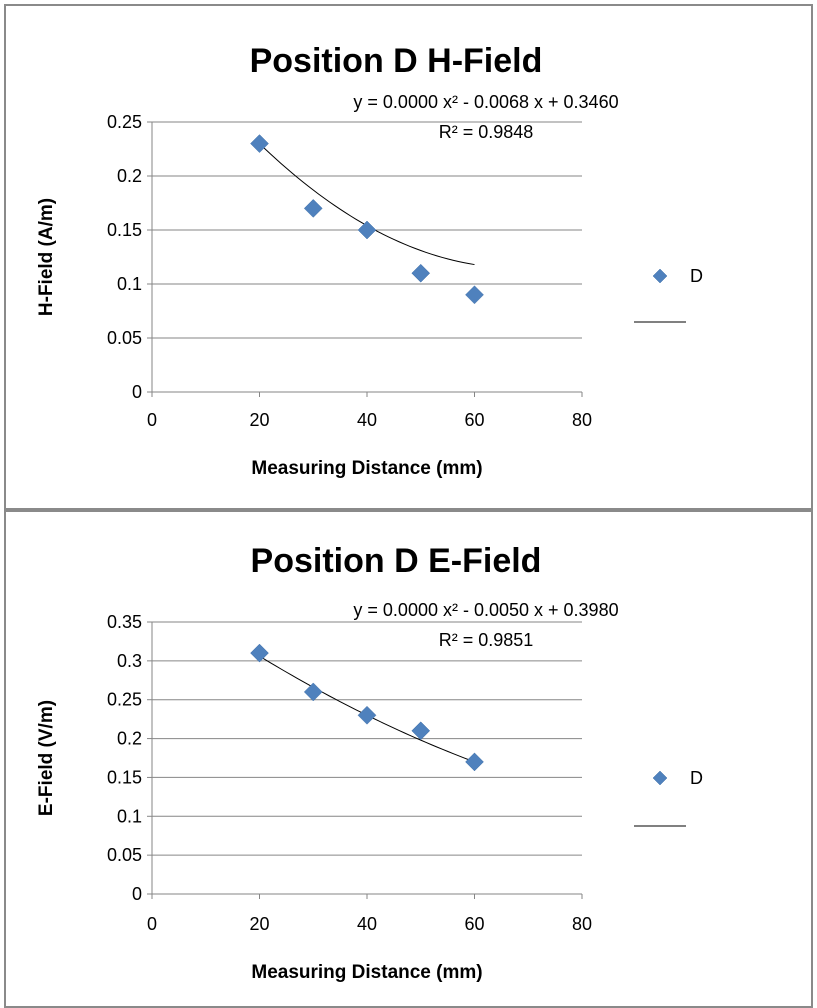 The width and height of the screenshot is (817, 1008). I want to click on y-tick-label: 0.35, so click(124, 622).